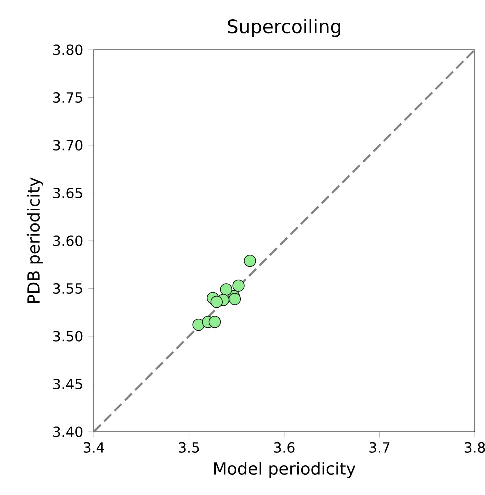 This screenshot has height=495, width=485. I want to click on x-axis-title: Model periodicity, so click(285, 470).